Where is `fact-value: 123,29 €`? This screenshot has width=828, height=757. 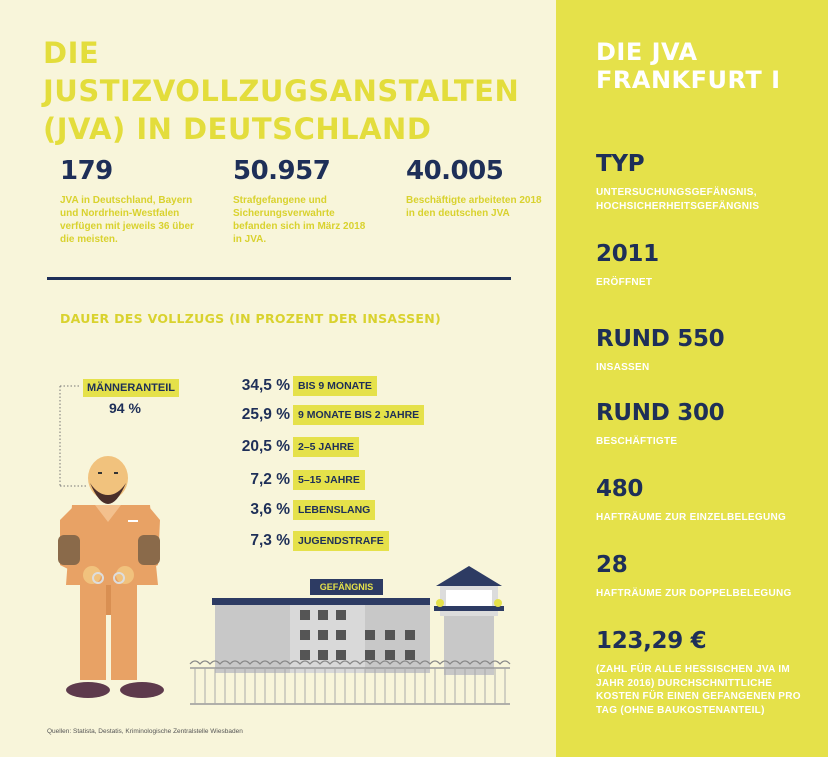
fact-value: 123,29 € is located at coordinates (651, 641).